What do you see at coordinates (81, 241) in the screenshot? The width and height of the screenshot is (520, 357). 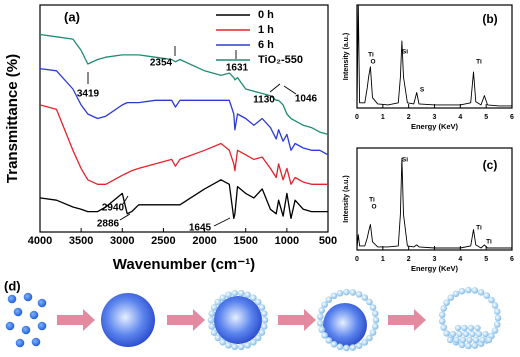 I see `x-tick-label: 3500` at bounding box center [81, 241].